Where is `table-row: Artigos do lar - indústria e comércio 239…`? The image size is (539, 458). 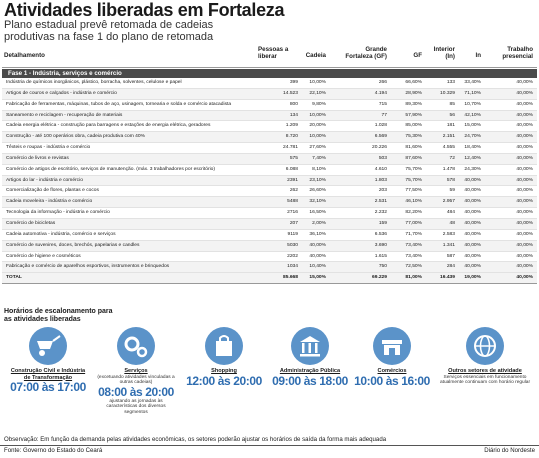 table-row: Artigos do lar - indústria e comércio 239… is located at coordinates (269, 181).